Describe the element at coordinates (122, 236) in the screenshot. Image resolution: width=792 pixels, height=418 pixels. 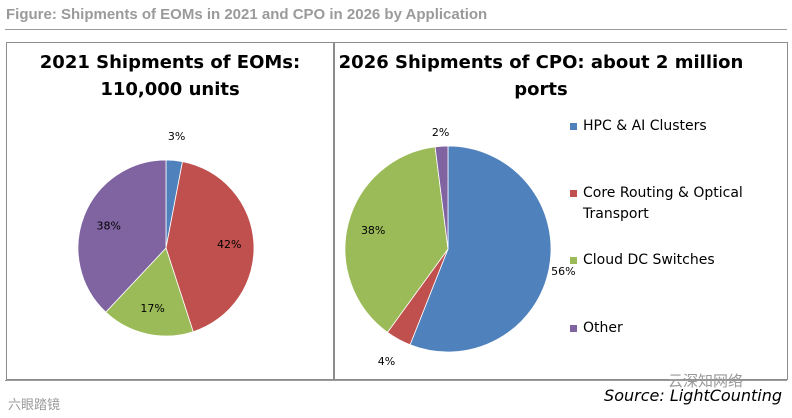
I see `pie-2021-slice-other` at that location.